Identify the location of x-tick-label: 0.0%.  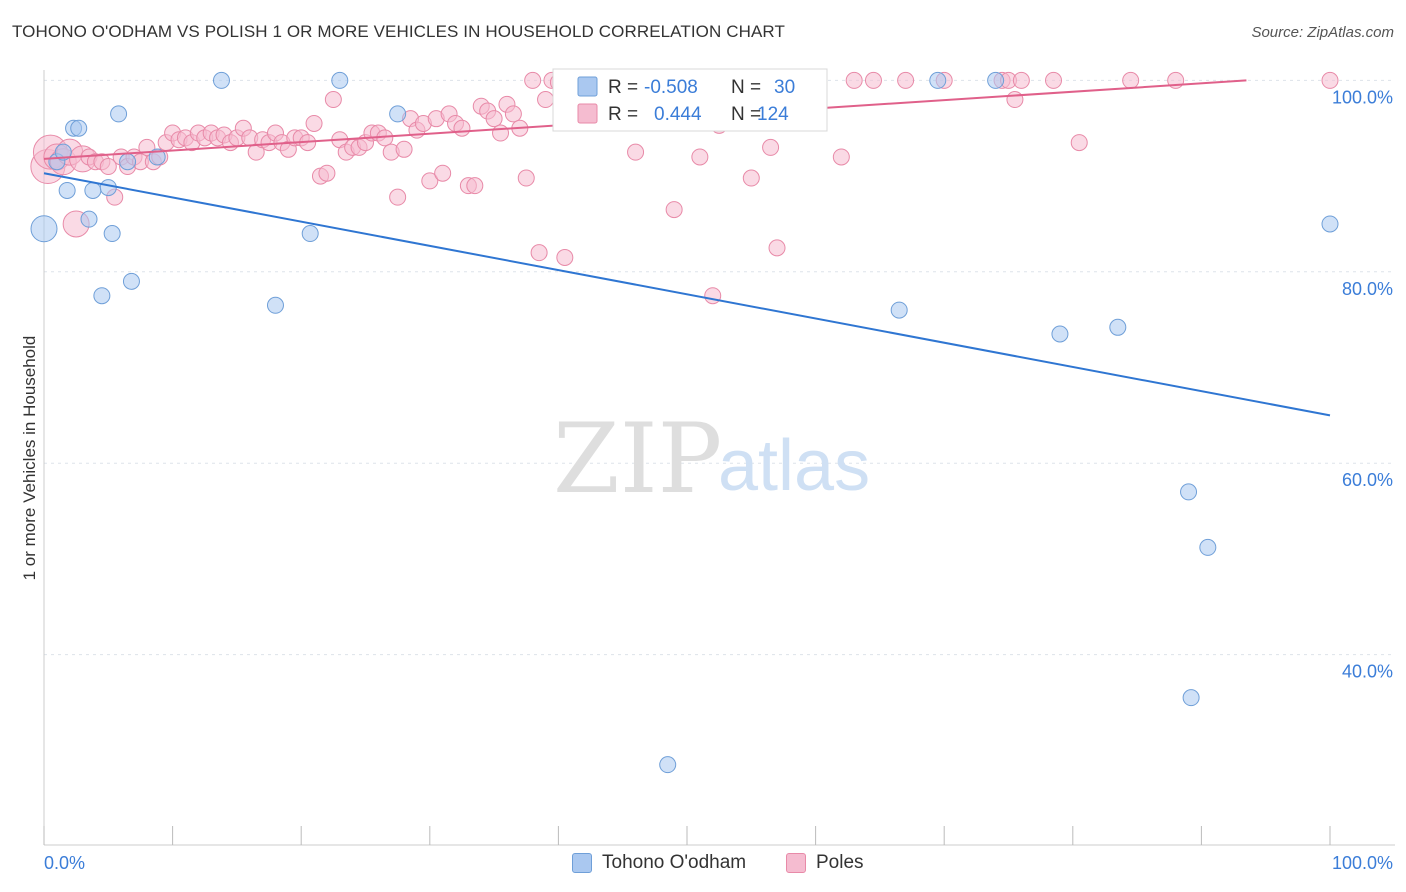
(64, 863).